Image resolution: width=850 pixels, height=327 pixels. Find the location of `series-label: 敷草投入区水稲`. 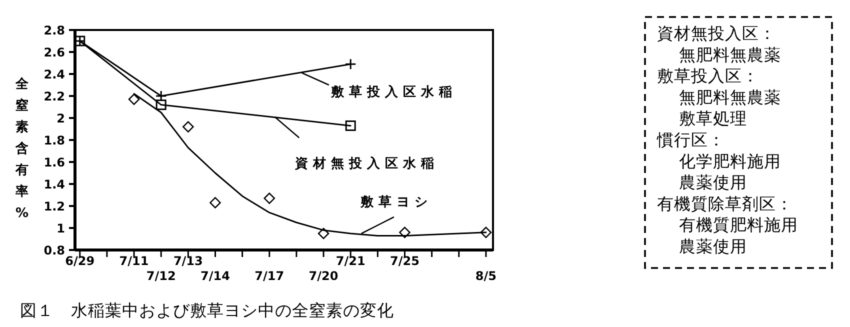

series-label: 敷草投入区水稲 is located at coordinates (393, 92).